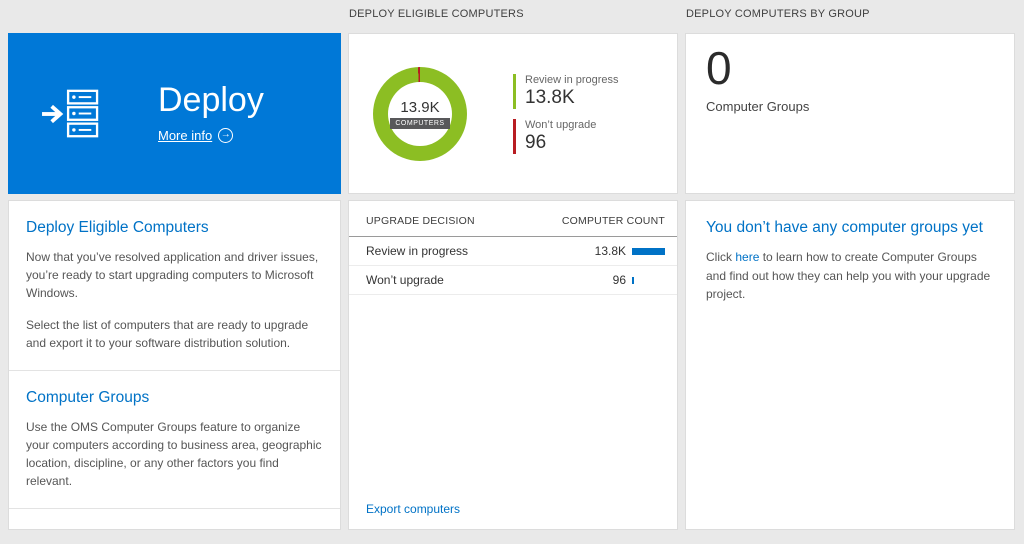 This screenshot has height=544, width=1024. I want to click on deploy-tile-text: Deploy More info →, so click(211, 112).